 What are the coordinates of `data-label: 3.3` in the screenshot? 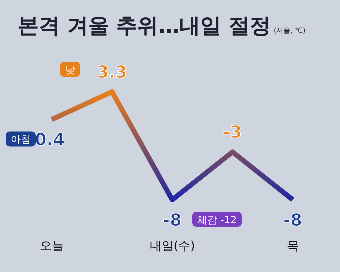 It's located at (112, 73).